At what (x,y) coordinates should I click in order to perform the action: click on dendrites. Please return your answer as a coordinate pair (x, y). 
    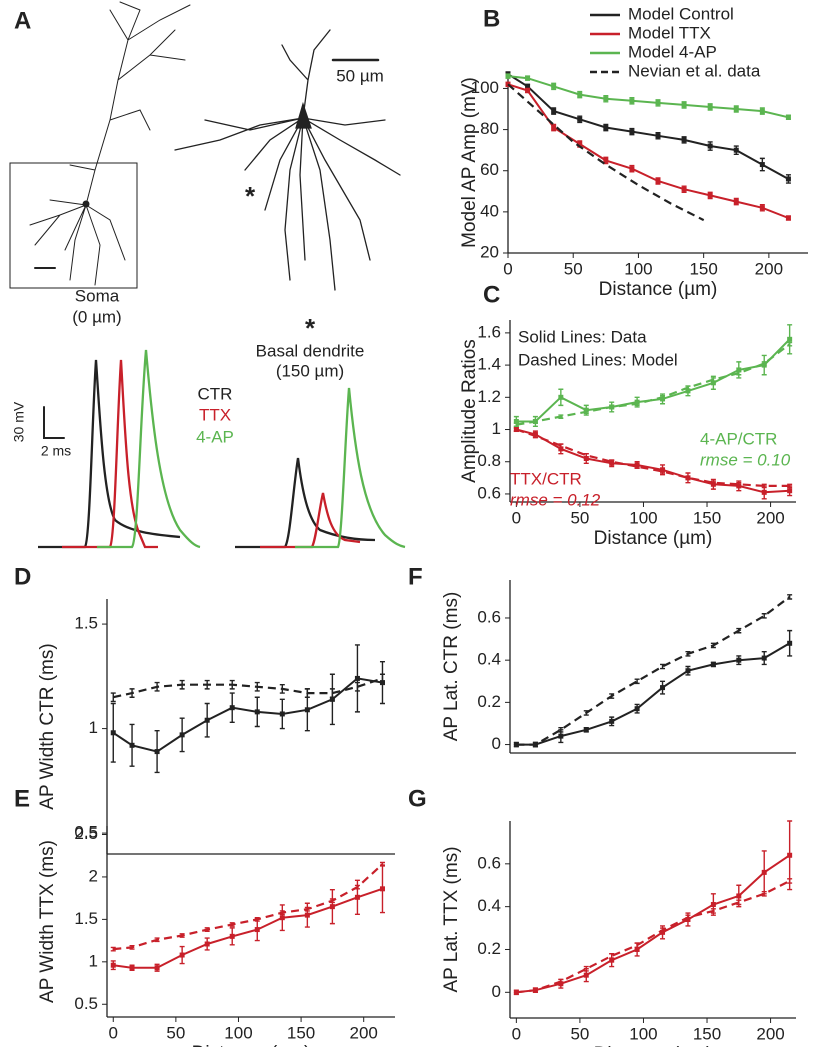
    Looking at the image, I should click on (110, 143).